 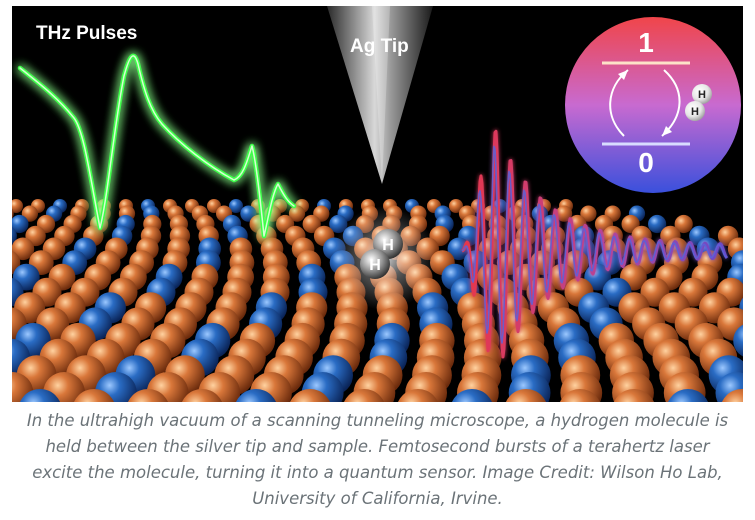 What do you see at coordinates (86, 33) in the screenshot?
I see `thz-pulses-label: THz Pulses` at bounding box center [86, 33].